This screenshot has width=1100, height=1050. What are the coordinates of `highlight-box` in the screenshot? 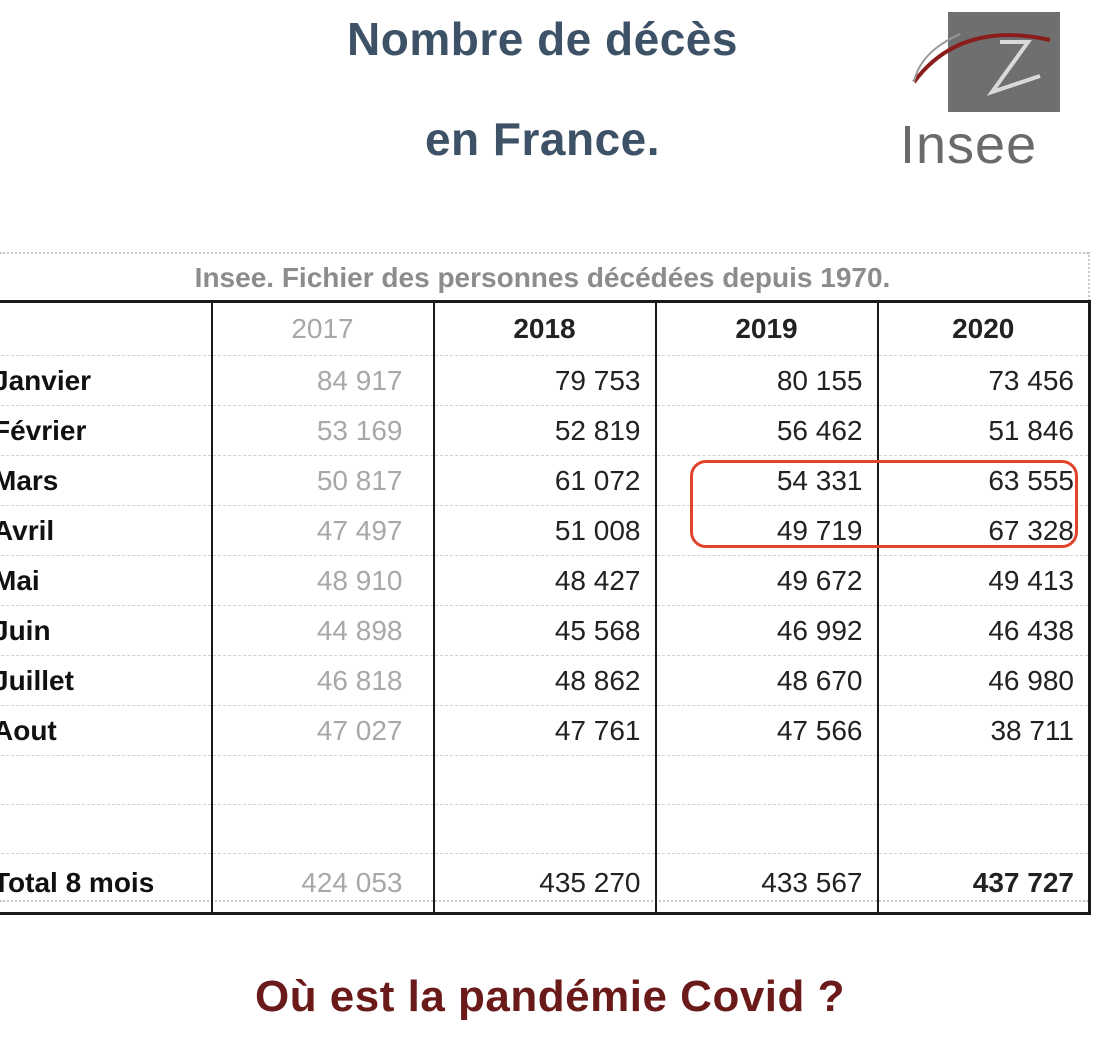 It's located at (884, 504).